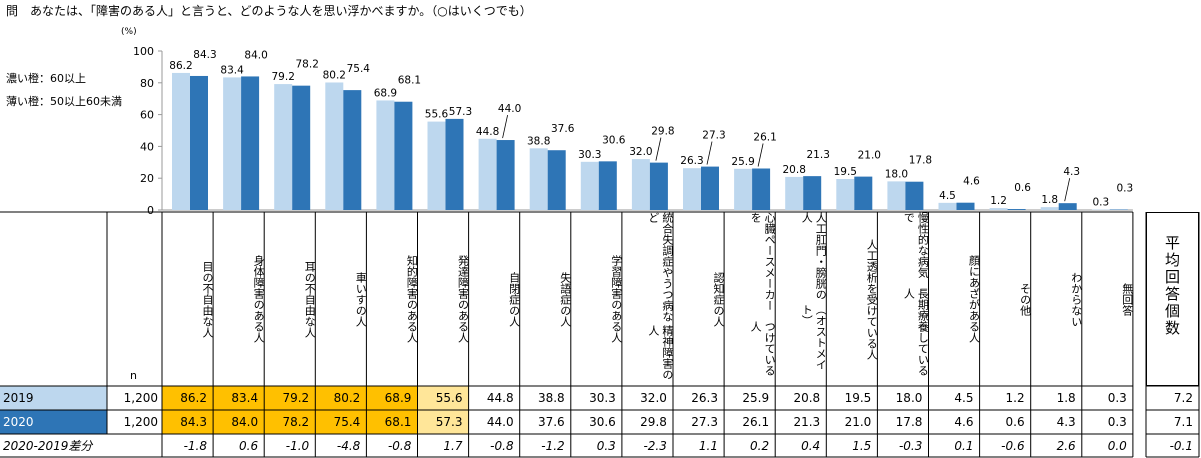 Image resolution: width=1201 pixels, height=458 pixels. I want to click on category-label-line: 自閉症の人, so click(514, 299).